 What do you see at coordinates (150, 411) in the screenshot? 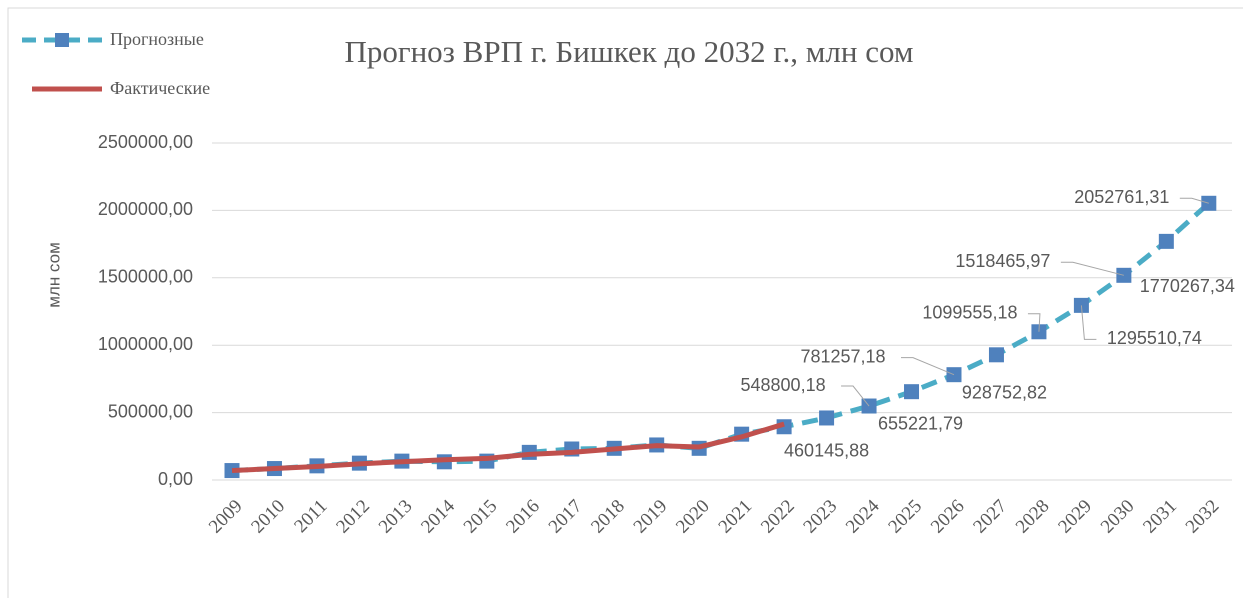
I see `y-tick-label: 500000,00` at bounding box center [150, 411].